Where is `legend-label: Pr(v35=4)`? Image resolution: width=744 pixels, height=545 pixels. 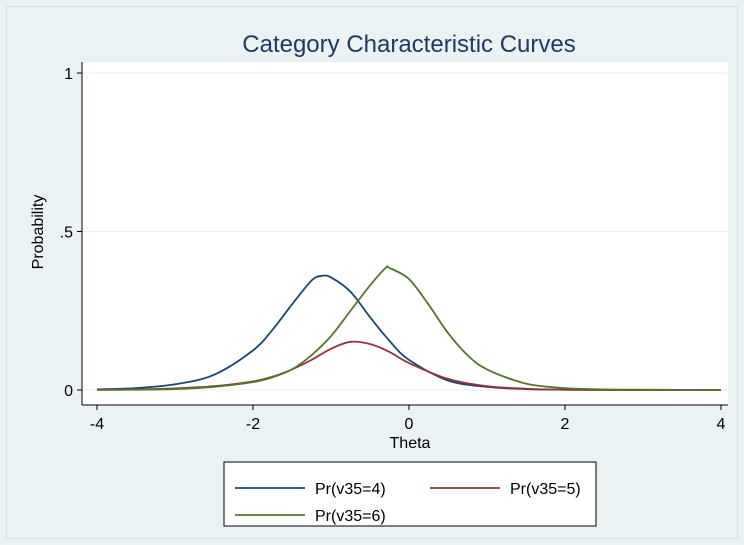 legend-label: Pr(v35=4) is located at coordinates (350, 489).